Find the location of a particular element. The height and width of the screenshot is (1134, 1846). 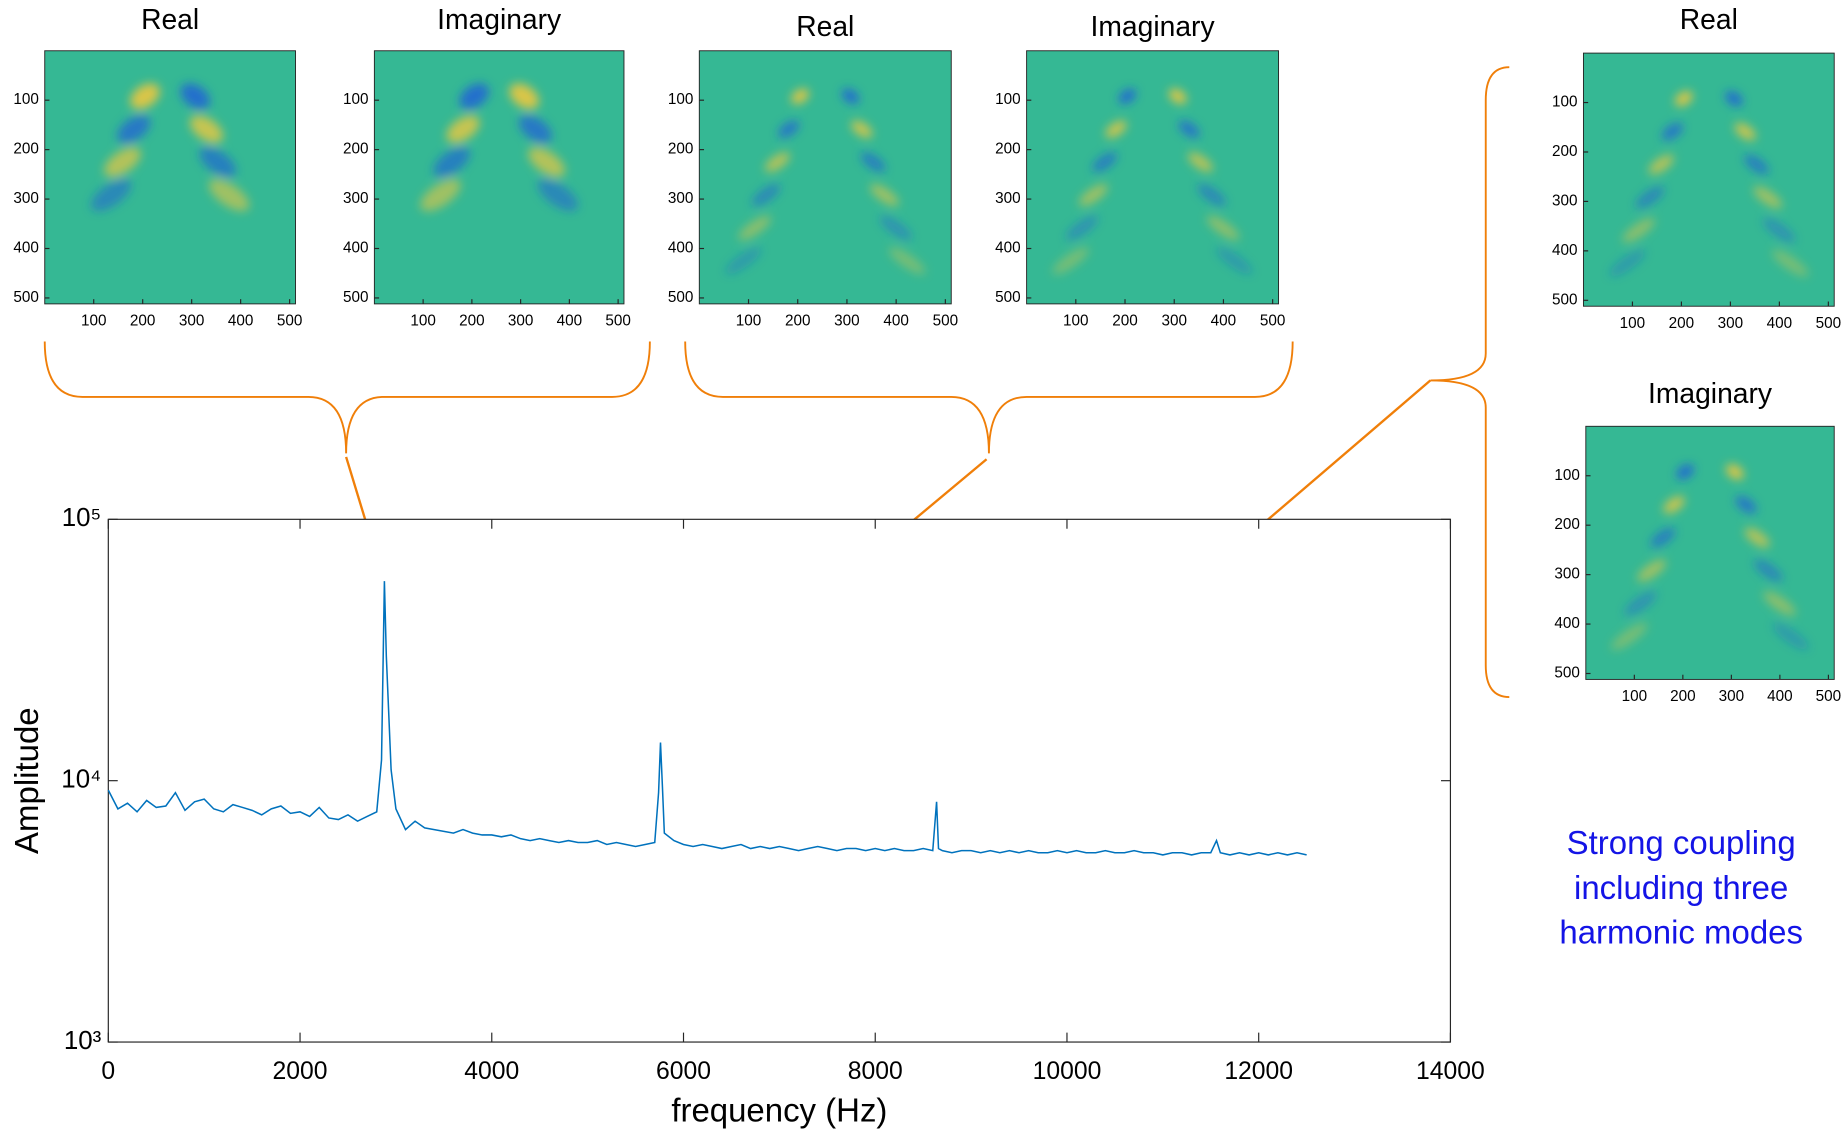

y-tick-label: 500 is located at coordinates (1567, 673).